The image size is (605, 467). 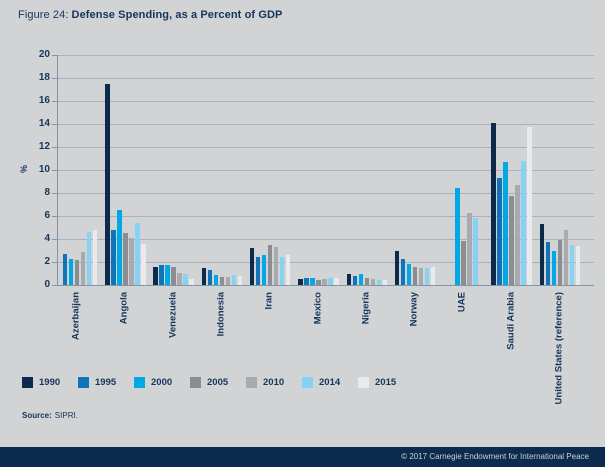 What do you see at coordinates (366, 308) in the screenshot?
I see `x-axis-label: Nigeria` at bounding box center [366, 308].